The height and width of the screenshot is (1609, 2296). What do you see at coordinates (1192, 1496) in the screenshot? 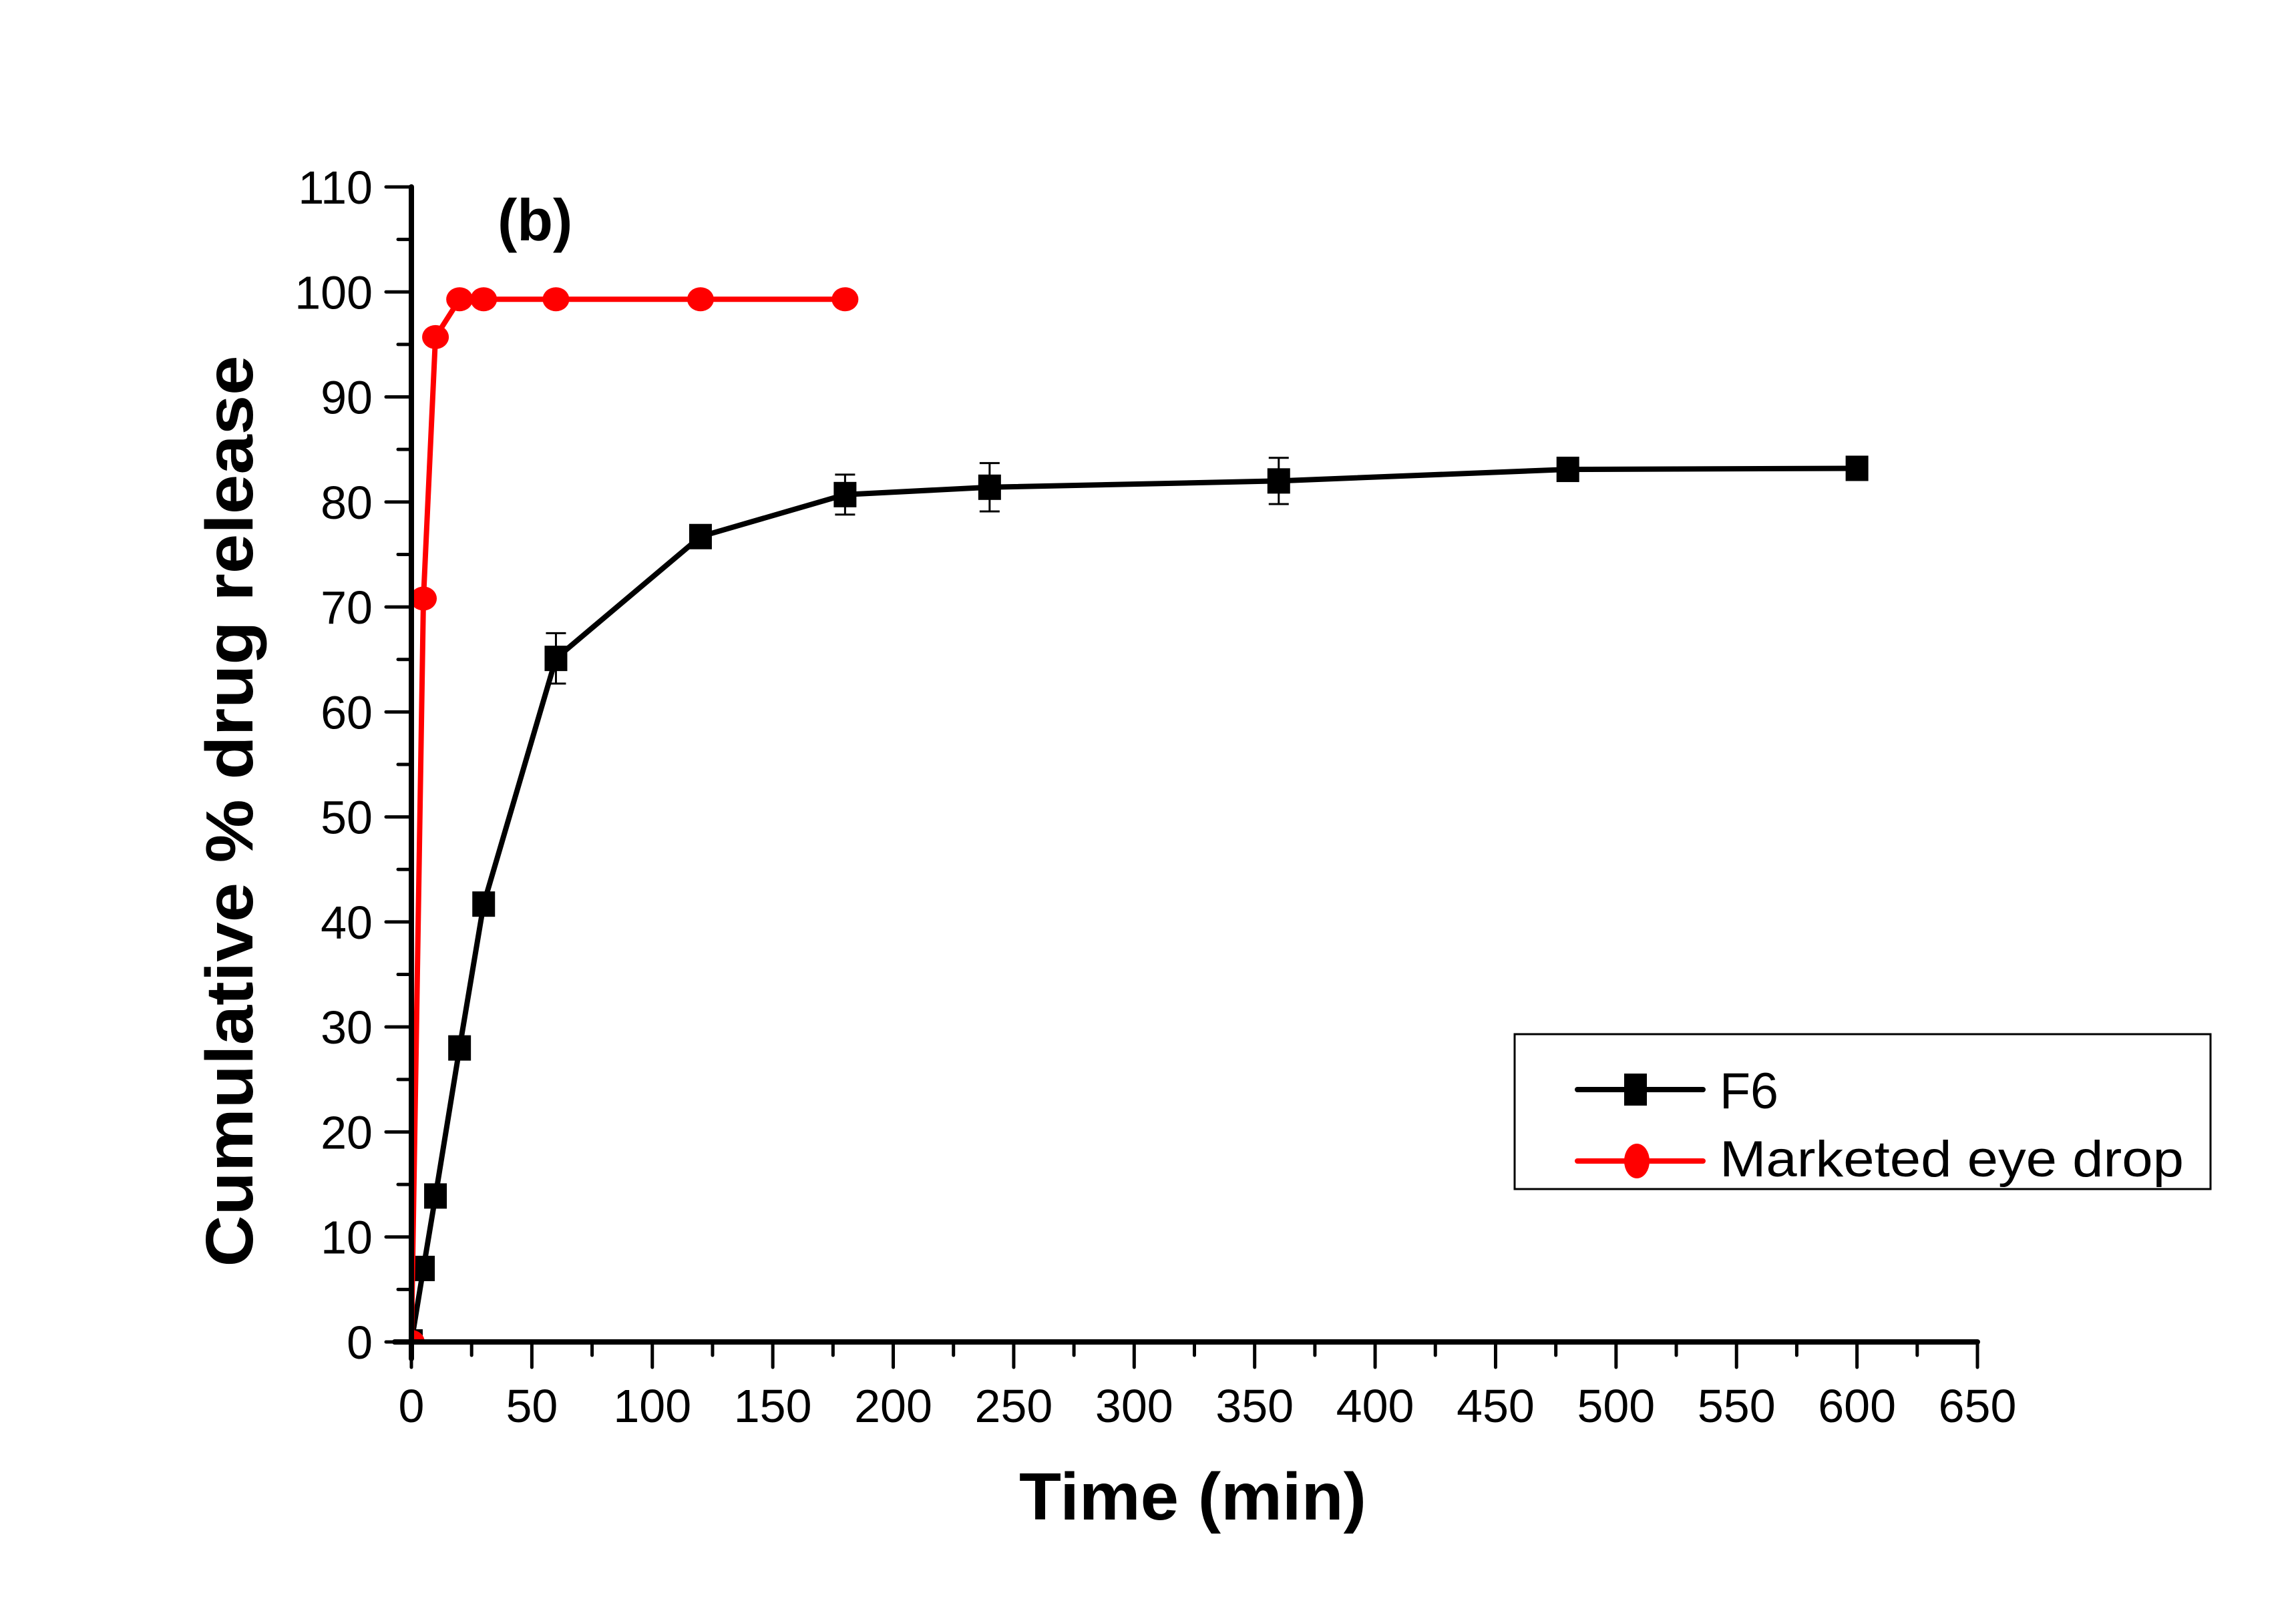
I see `x-axis-title: Time (min)` at bounding box center [1192, 1496].